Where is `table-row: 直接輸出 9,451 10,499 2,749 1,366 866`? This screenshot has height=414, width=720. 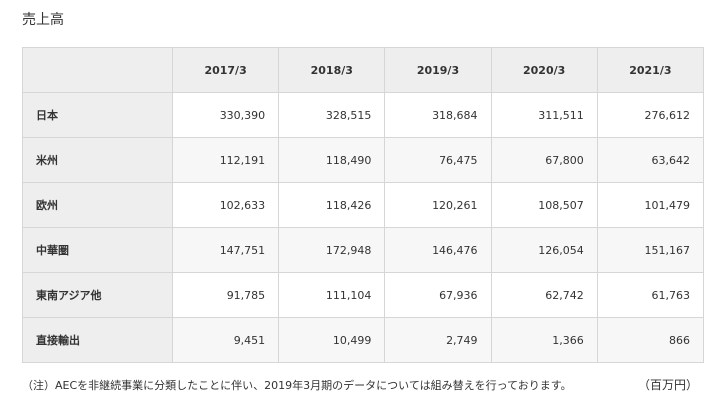 table-row: 直接輸出 9,451 10,499 2,749 1,366 866 is located at coordinates (363, 340).